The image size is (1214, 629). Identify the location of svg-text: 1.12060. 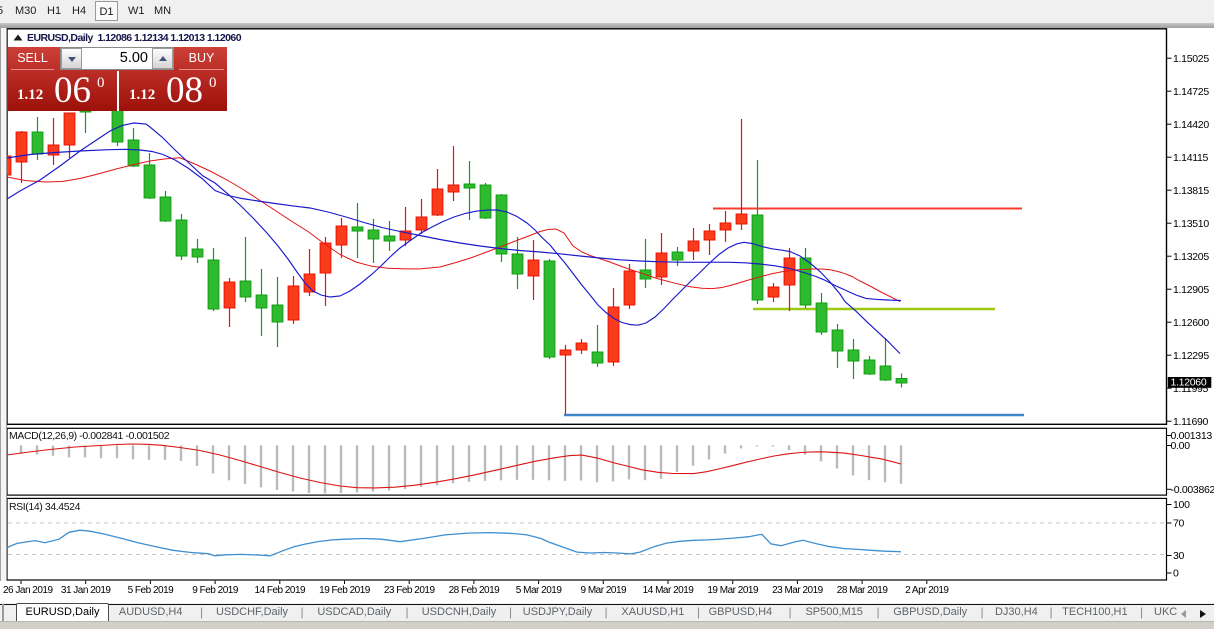
(1189, 383).